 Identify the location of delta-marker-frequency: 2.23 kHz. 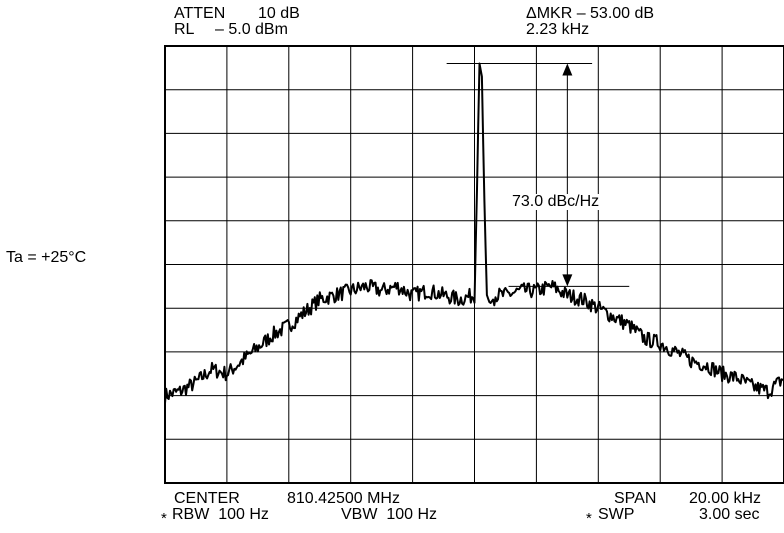
(558, 29).